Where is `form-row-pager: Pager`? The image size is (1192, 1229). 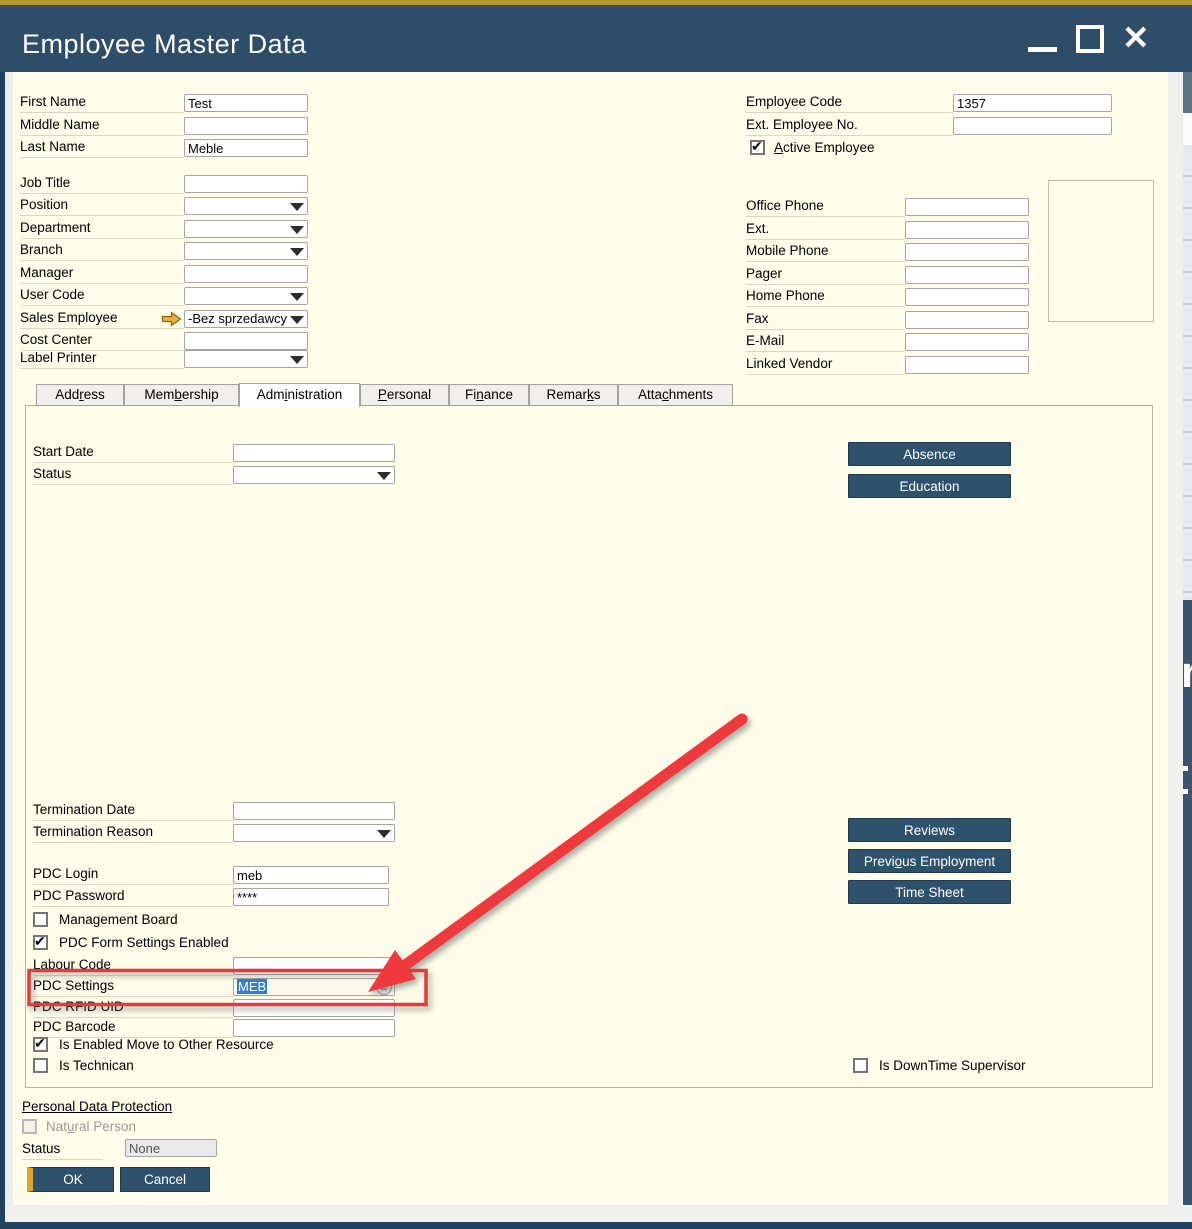 form-row-pager: Pager is located at coordinates (888, 276).